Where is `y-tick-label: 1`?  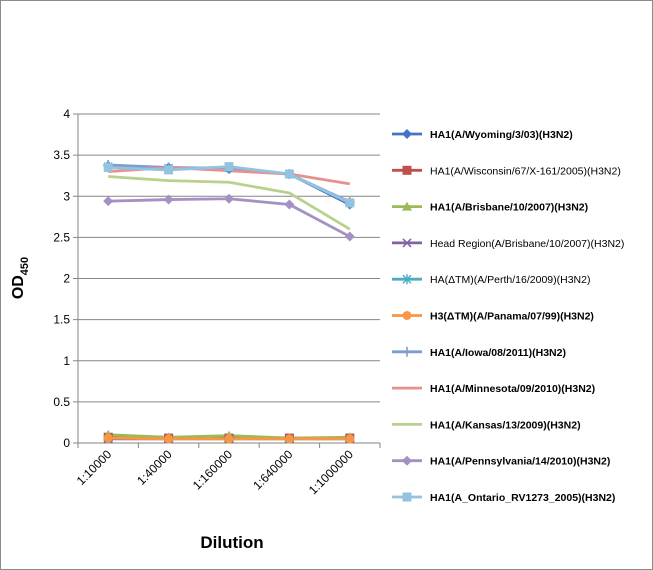 y-tick-label: 1 is located at coordinates (66, 361).